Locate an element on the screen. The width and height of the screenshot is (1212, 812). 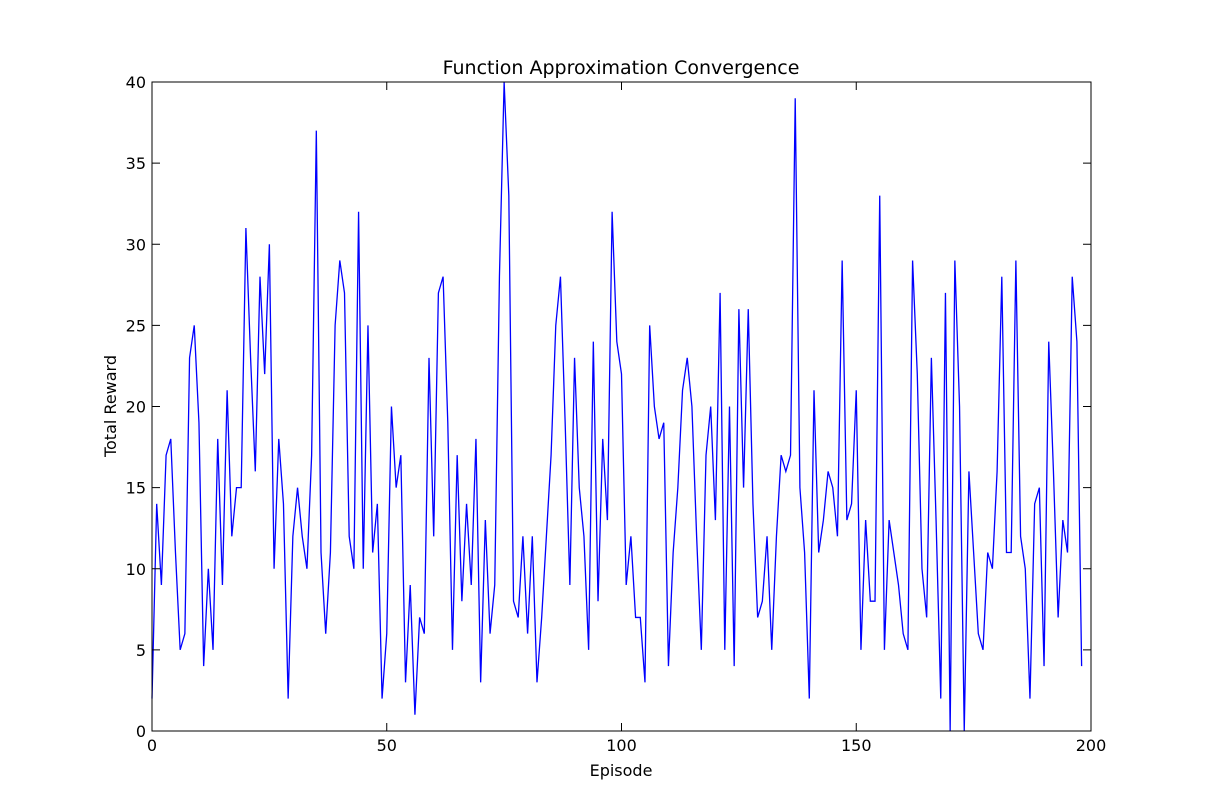
x-axis-label: Episode is located at coordinates (621, 770).